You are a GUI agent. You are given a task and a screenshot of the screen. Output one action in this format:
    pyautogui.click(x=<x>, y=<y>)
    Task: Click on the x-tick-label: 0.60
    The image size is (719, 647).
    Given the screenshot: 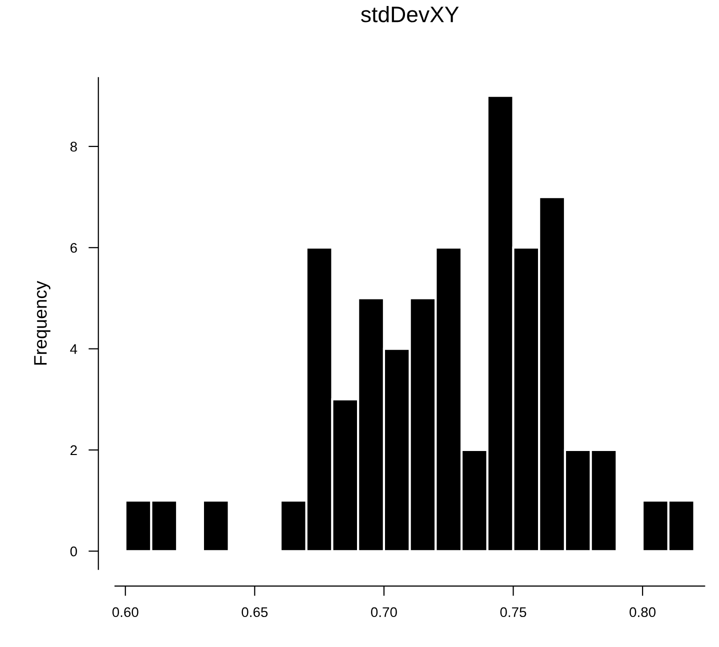 What is the action you would take?
    pyautogui.click(x=125, y=612)
    